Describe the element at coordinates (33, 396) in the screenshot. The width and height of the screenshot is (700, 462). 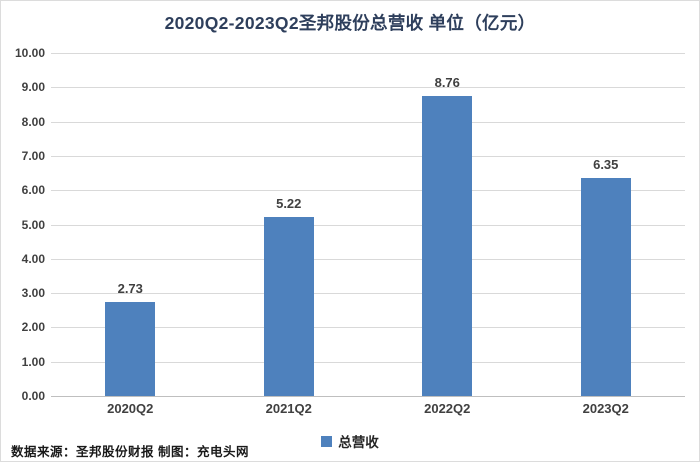
I see `y-tick-label: 0.00` at that location.